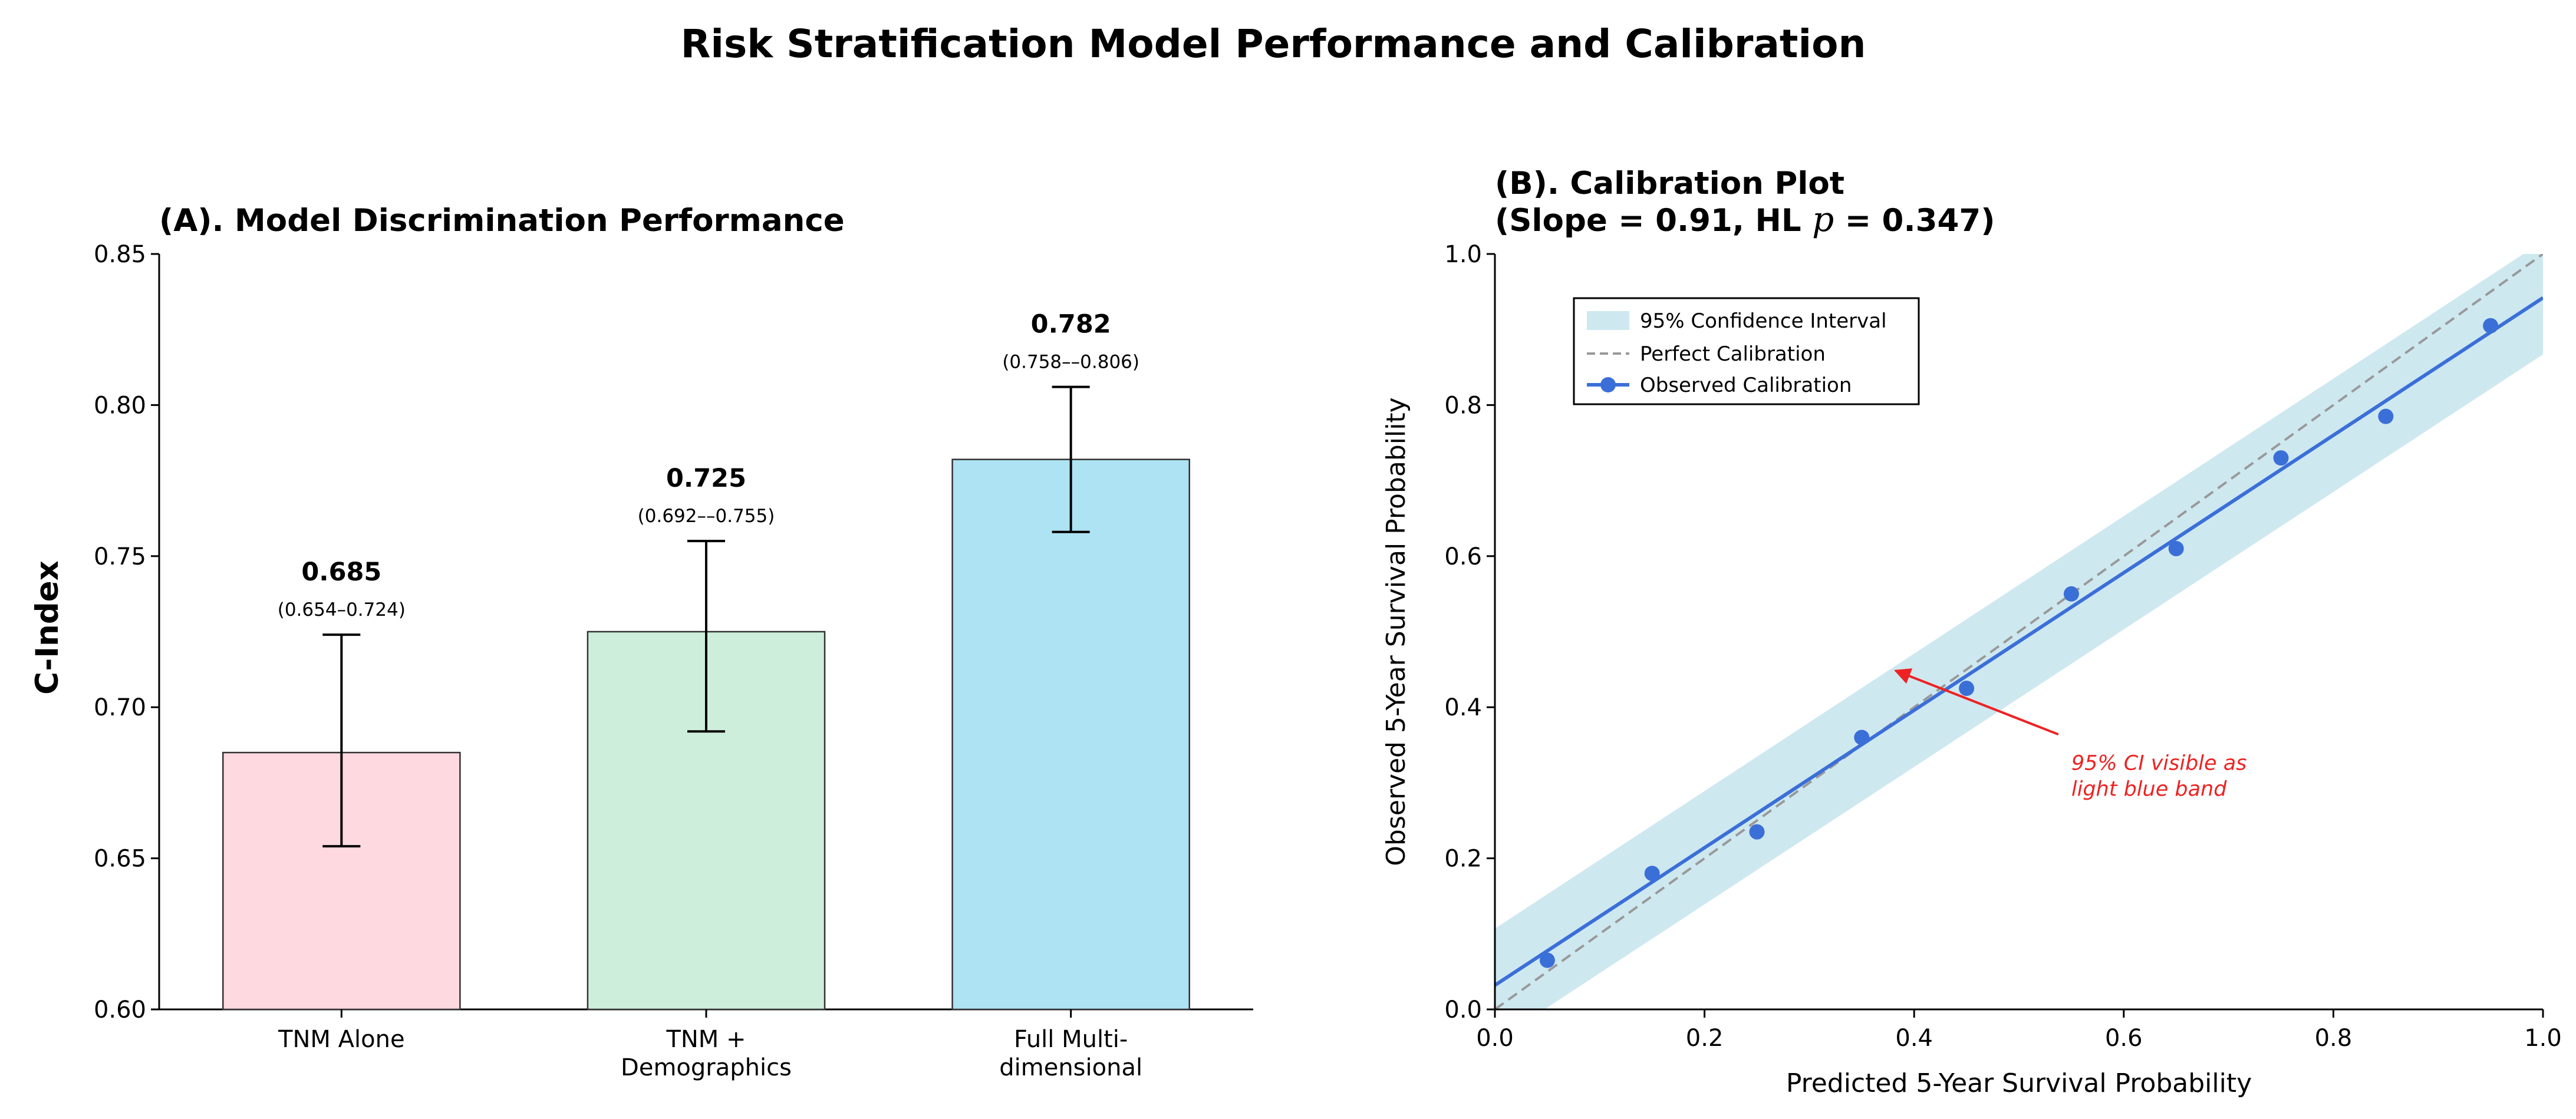 The height and width of the screenshot is (1119, 2576). Describe the element at coordinates (2019, 1083) in the screenshot. I see `panel-b-x-label: Predicted 5-Year Survival Probability` at that location.